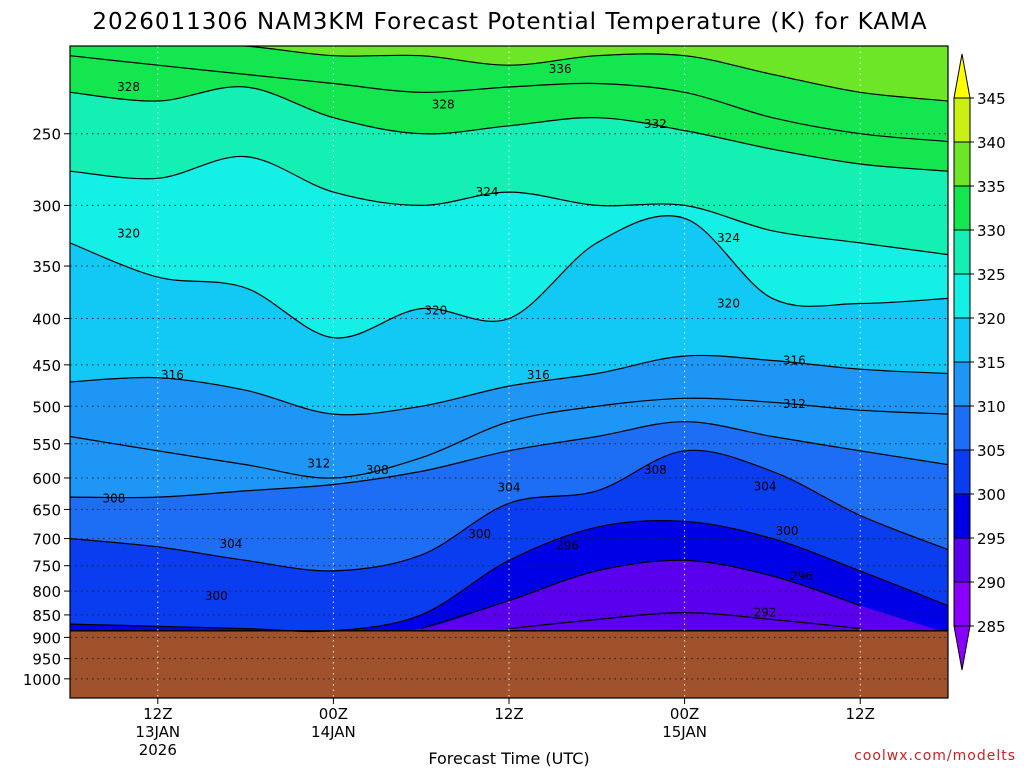 The height and width of the screenshot is (768, 1024). Describe the element at coordinates (333, 732) in the screenshot. I see `x-tick-date: 14JAN` at that location.